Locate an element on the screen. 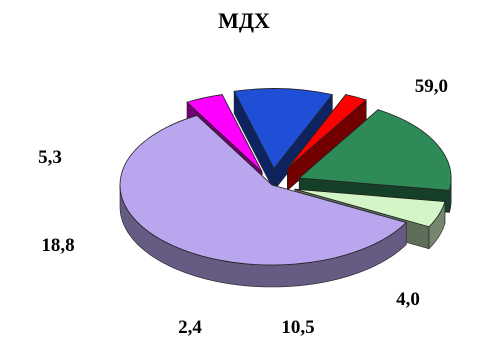 This screenshot has height=338, width=488. data-label-4-0: 4,0 is located at coordinates (408, 299).